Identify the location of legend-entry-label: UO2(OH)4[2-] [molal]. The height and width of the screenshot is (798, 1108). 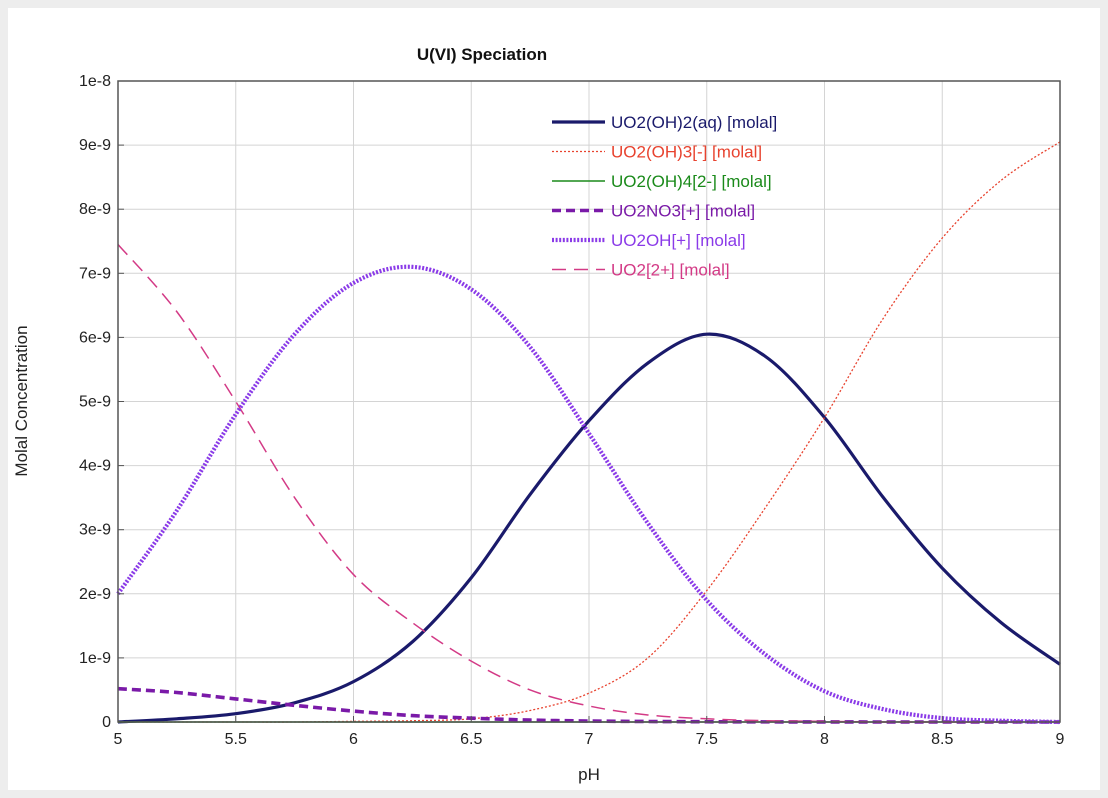
(691, 181).